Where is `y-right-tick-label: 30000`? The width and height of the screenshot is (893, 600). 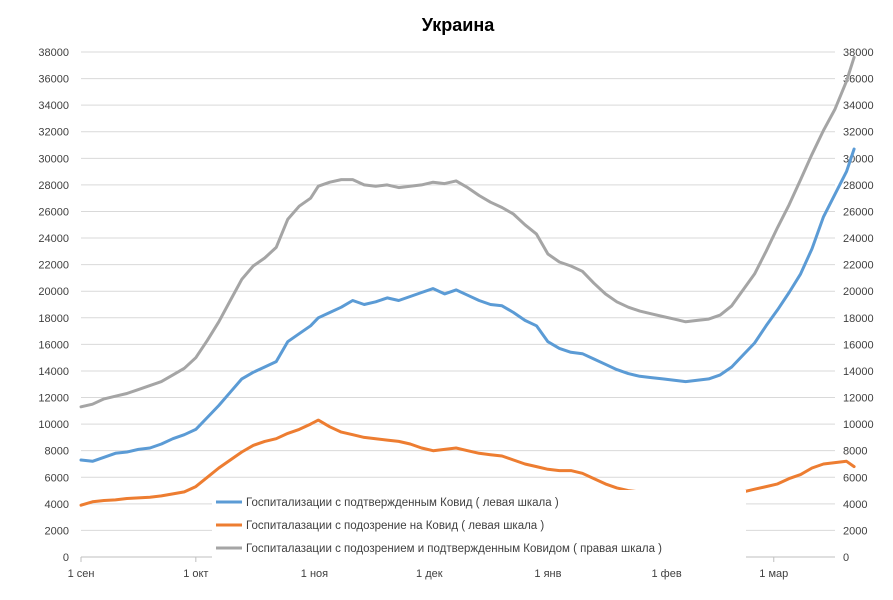
y-right-tick-label: 30000 is located at coordinates (858, 159).